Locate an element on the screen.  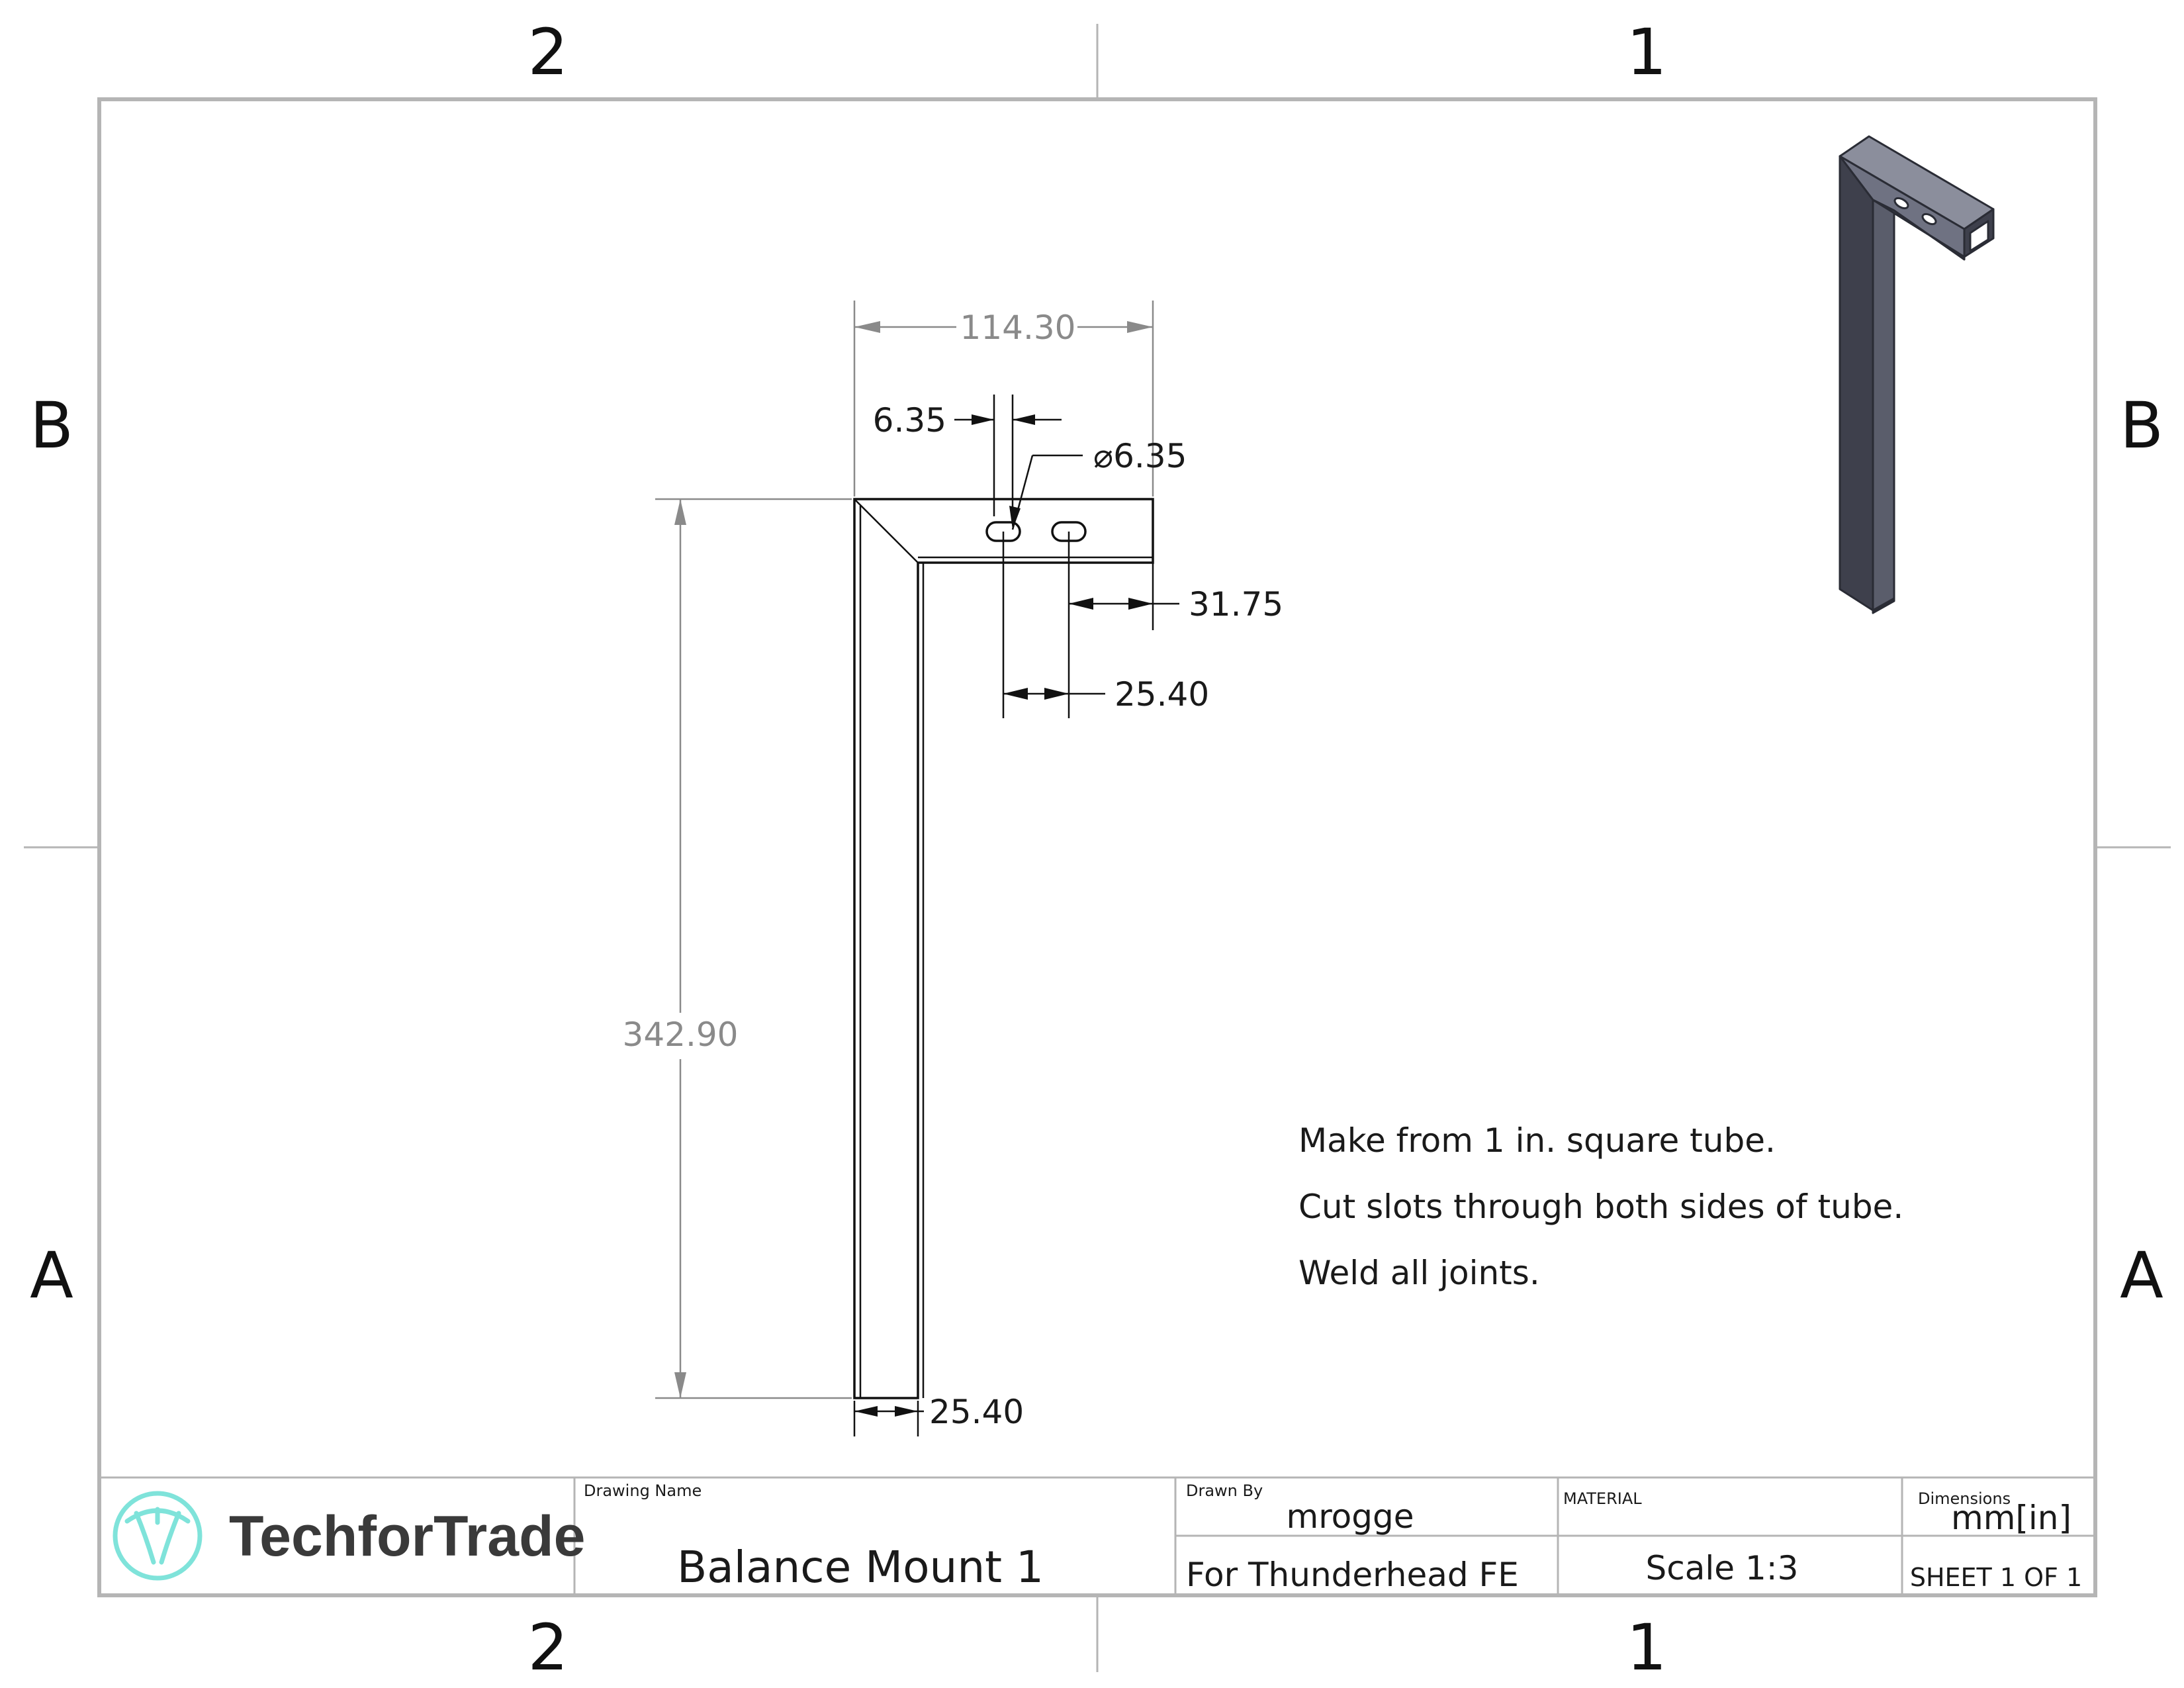
dim-overall-width-label: 114.30 is located at coordinates (1018, 327).